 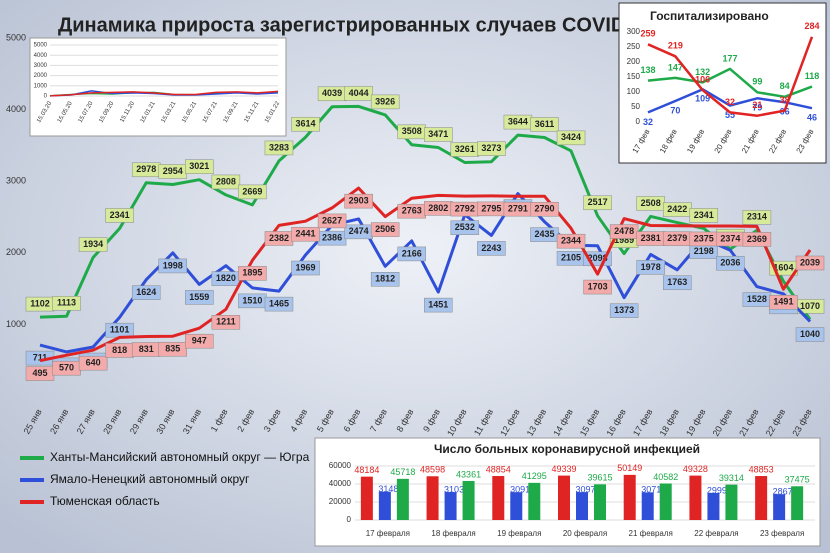 What do you see at coordinates (782, 533) in the screenshot?
I see `x-tick-label: 23 февраля` at bounding box center [782, 533].